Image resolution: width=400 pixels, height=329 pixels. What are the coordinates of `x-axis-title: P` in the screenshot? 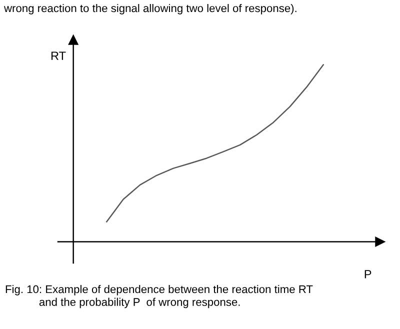 It's located at (368, 274).